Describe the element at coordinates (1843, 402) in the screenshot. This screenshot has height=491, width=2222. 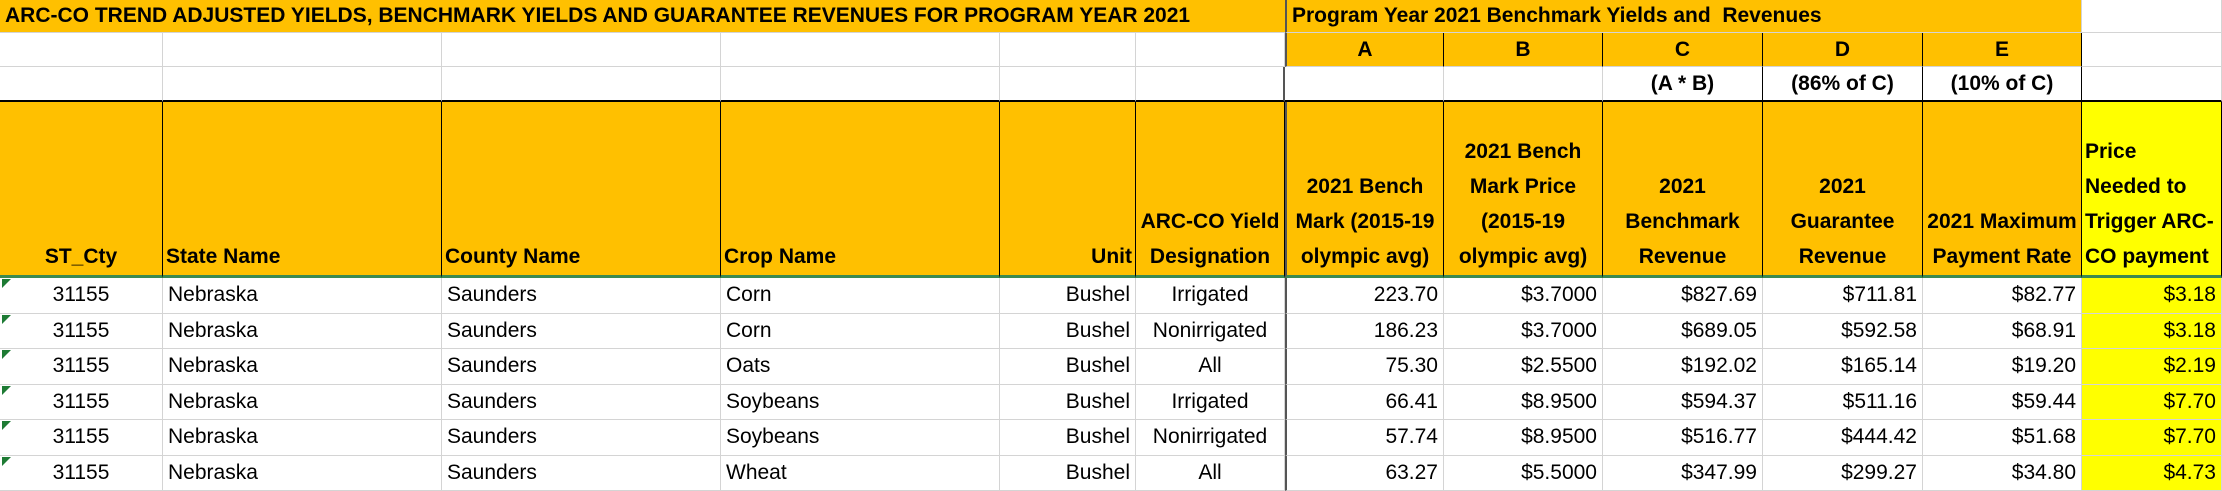
I see `table-cell: $511.16` at that location.